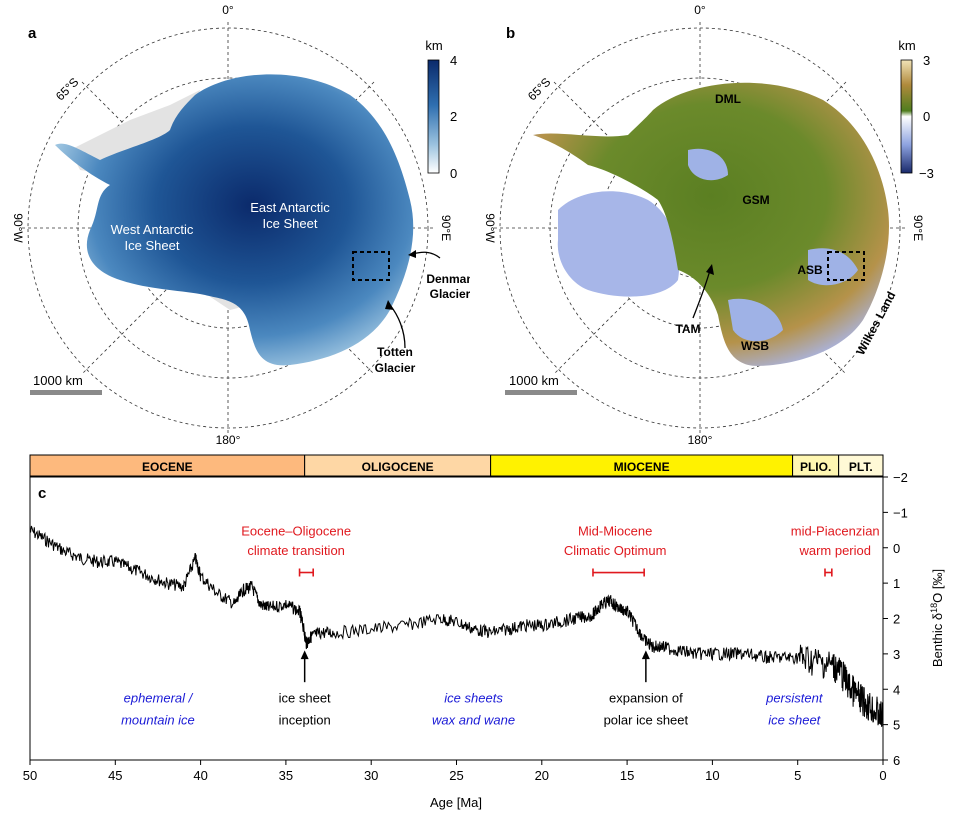 Image resolution: width=955 pixels, height=814 pixels. What do you see at coordinates (296, 530) in the screenshot?
I see `event-label: Eocene–Oligocene` at bounding box center [296, 530].